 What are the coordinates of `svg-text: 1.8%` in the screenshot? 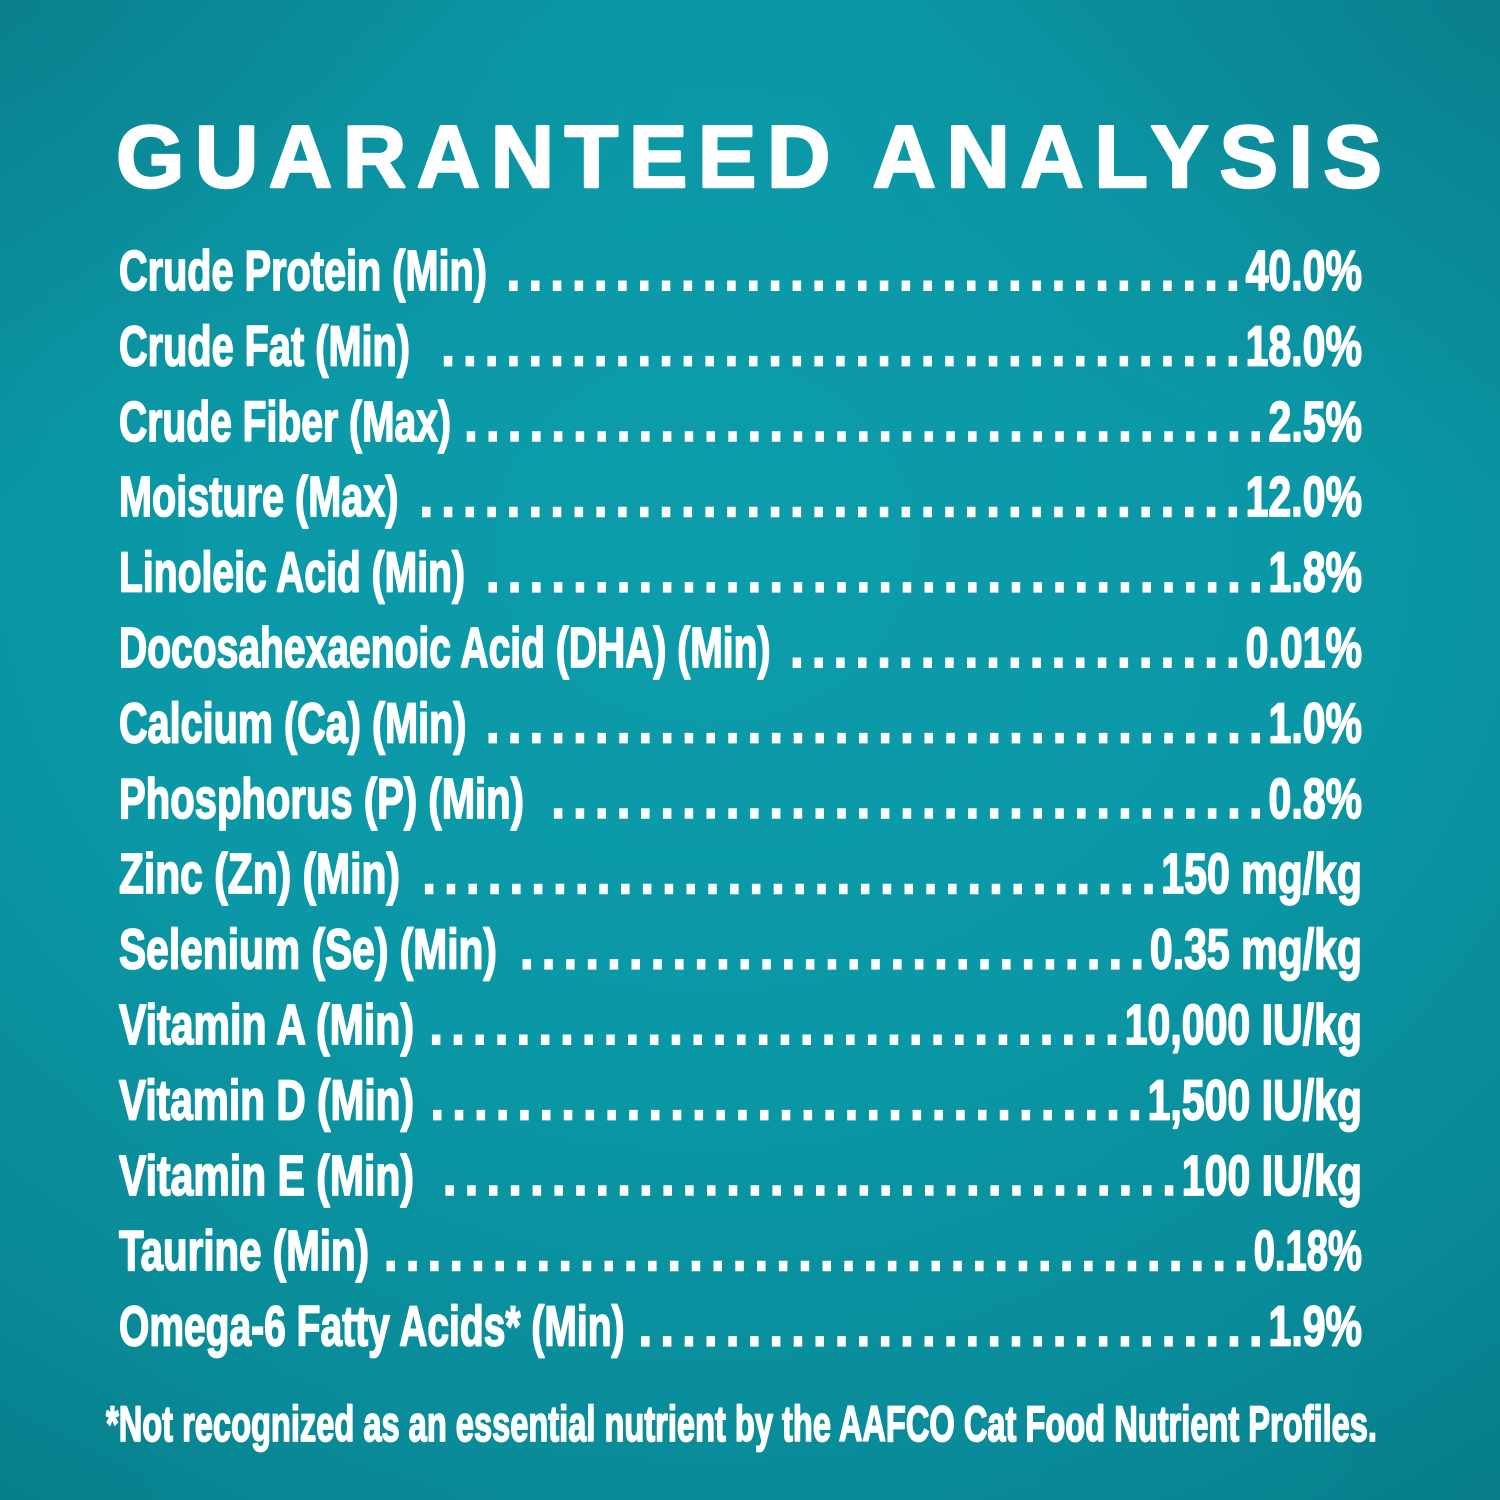 It's located at (1316, 573).